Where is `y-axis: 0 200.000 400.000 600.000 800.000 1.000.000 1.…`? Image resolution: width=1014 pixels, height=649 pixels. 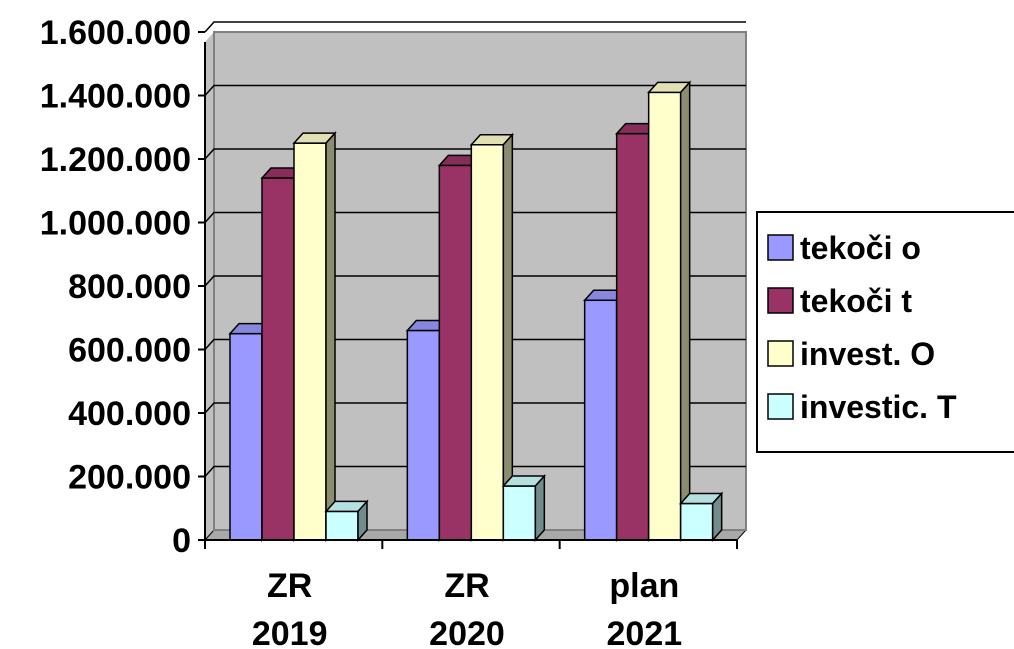
y-axis: 0 200.000 400.000 600.000 800.000 1.000.000 1.… is located at coordinates (123, 287).